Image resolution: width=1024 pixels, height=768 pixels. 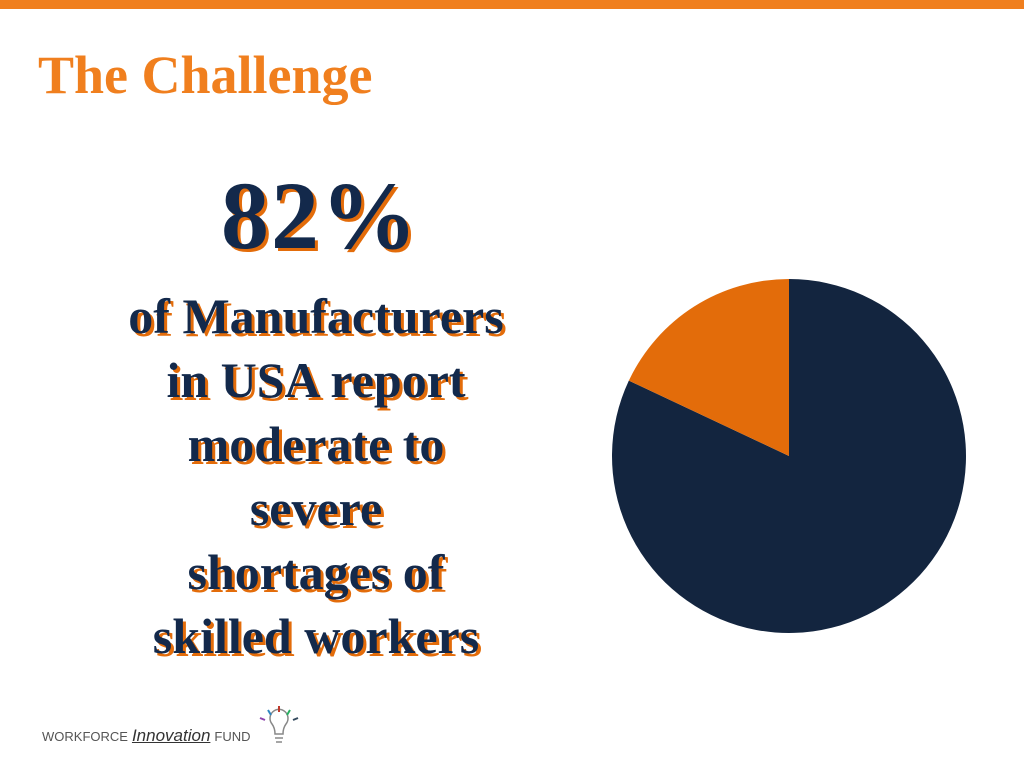 I want to click on body-line: moderate to, so click(x=316, y=444).